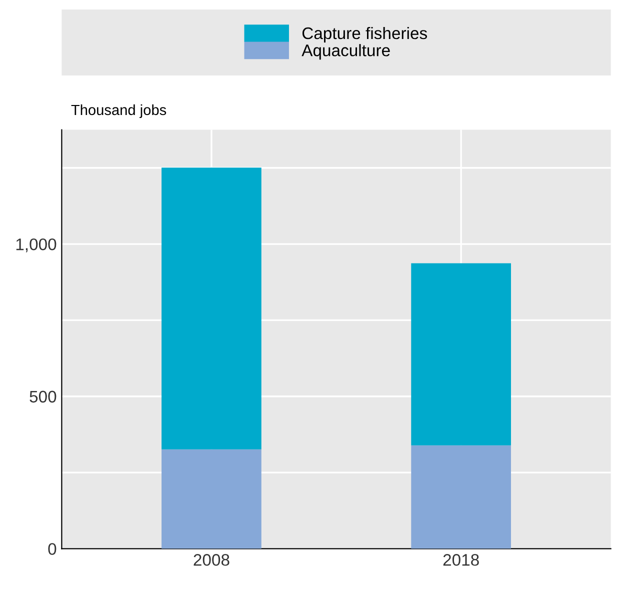 The image size is (617, 590). I want to click on y-tick-label: 0, so click(52, 549).